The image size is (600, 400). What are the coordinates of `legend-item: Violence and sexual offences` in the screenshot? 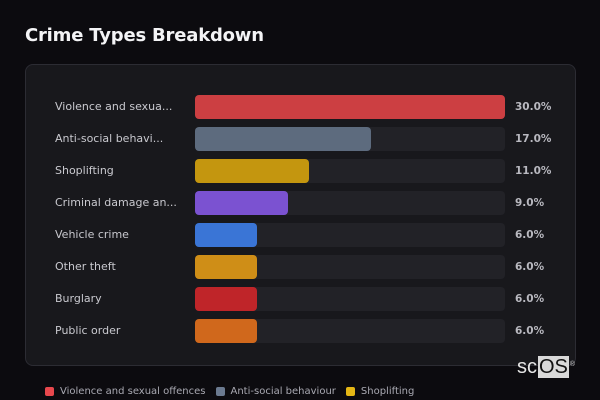 It's located at (125, 391).